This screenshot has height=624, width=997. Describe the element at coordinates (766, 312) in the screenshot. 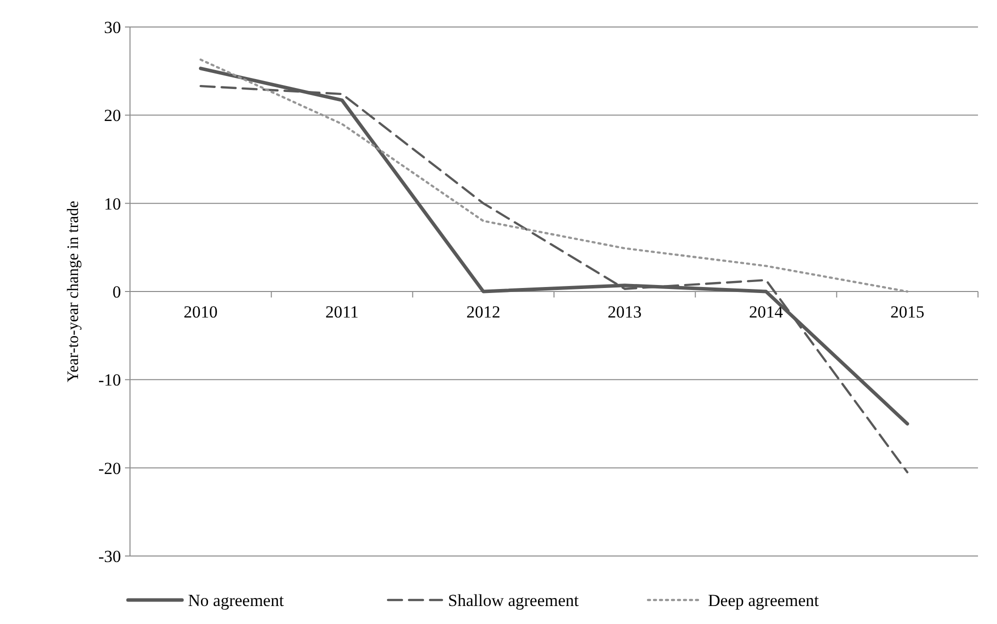

I see `x-tick-label: 2014` at that location.